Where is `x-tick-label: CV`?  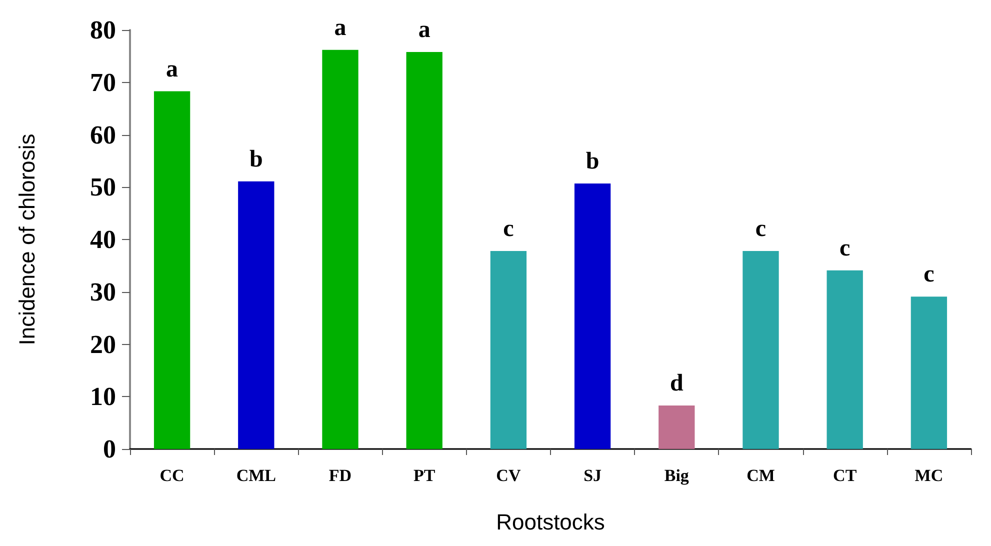
x-tick-label: CV is located at coordinates (509, 475).